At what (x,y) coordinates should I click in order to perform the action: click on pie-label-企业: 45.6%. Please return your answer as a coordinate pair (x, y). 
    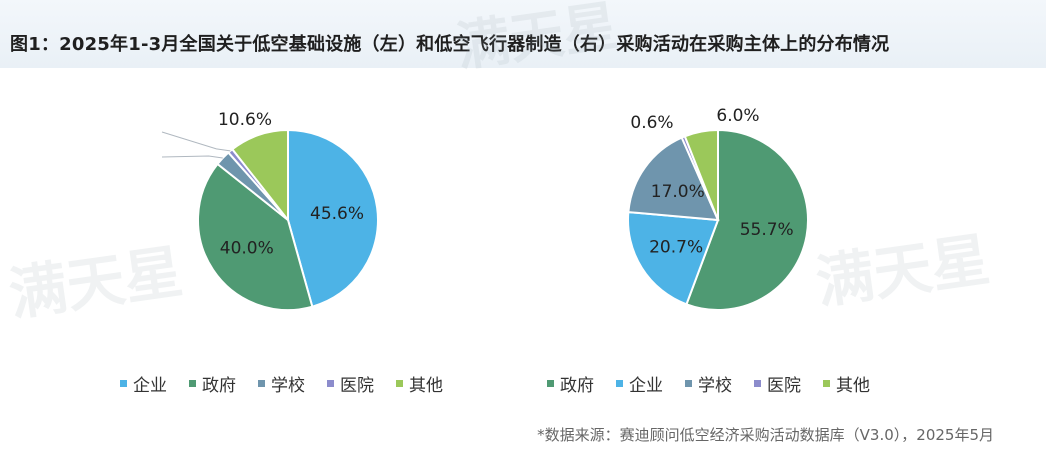
    Looking at the image, I should click on (337, 214).